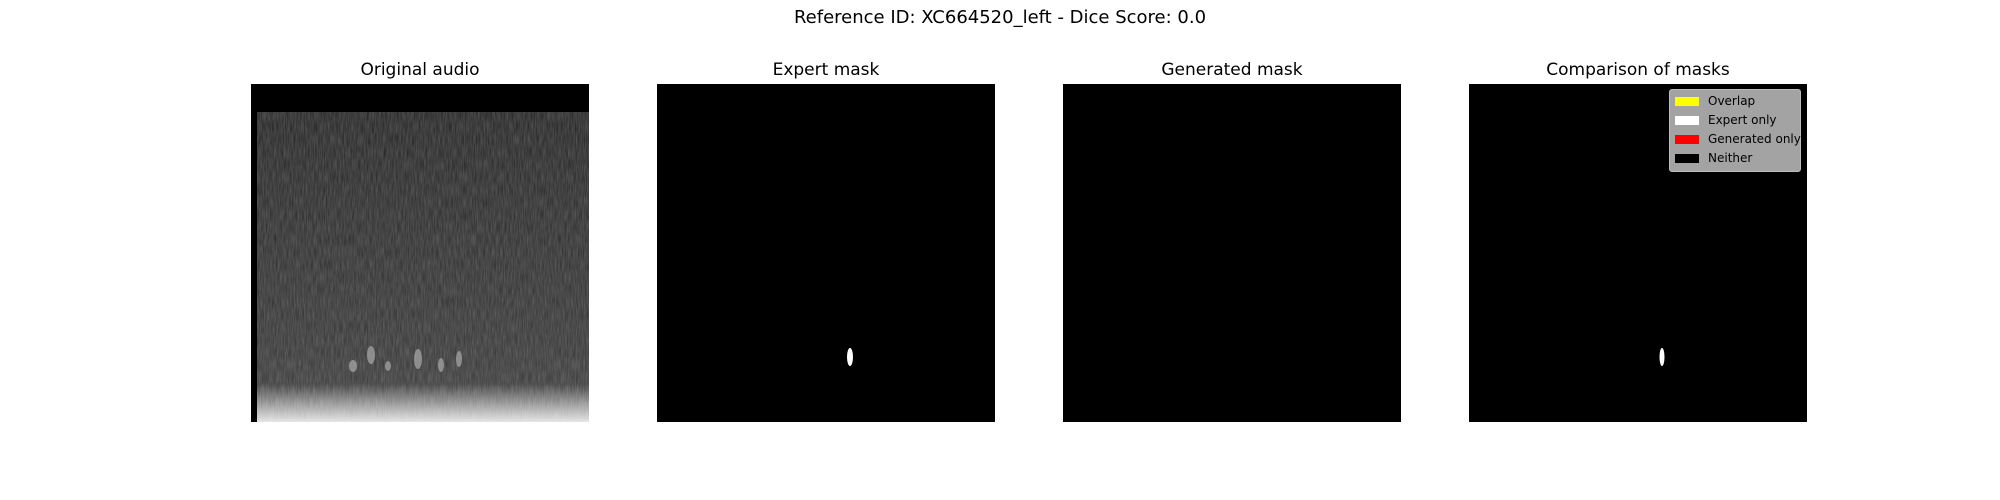 Image resolution: width=2000 pixels, height=500 pixels. Describe the element at coordinates (1687, 139) in the screenshot. I see `legend-swatch-generated-only` at that location.